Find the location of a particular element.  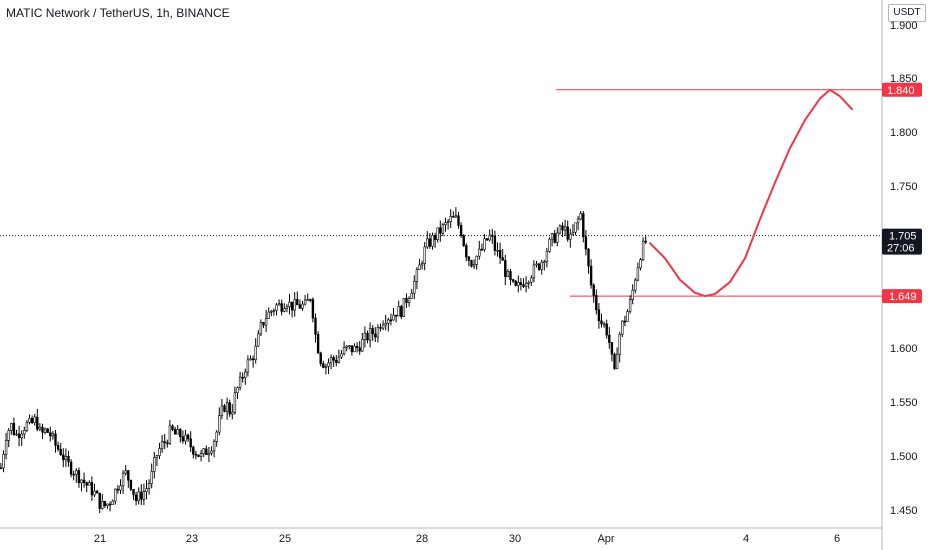

currency-label: USDT is located at coordinates (907, 13).